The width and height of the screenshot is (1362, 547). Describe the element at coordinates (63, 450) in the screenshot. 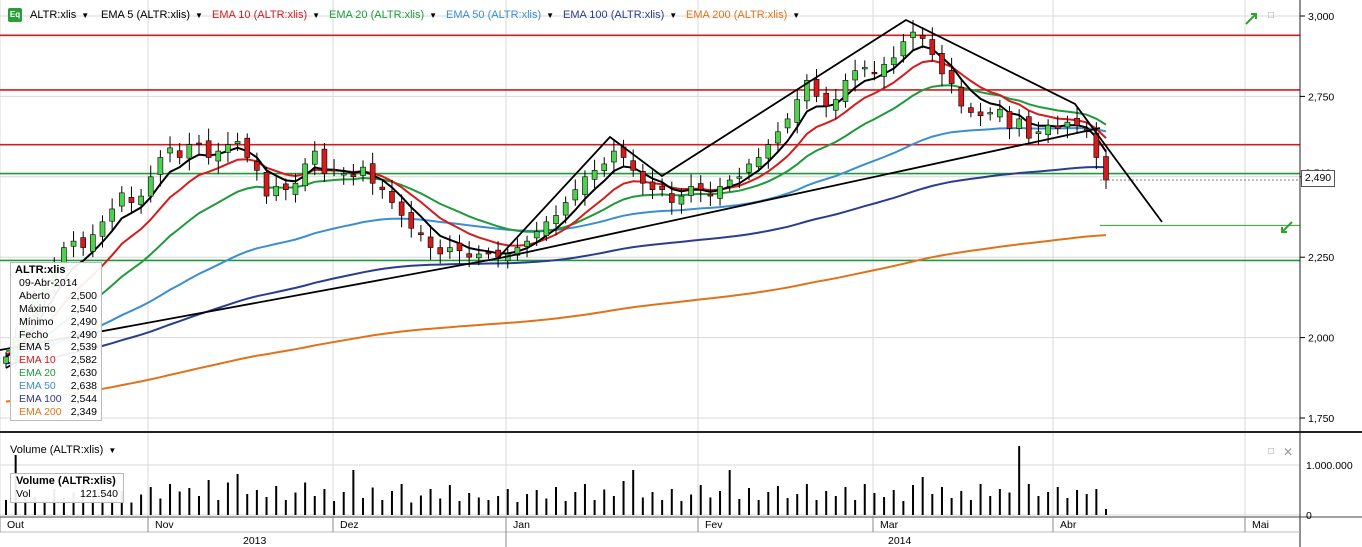

I see `volume-panel-selector: Volume (ALTR:xlis) ▼` at that location.